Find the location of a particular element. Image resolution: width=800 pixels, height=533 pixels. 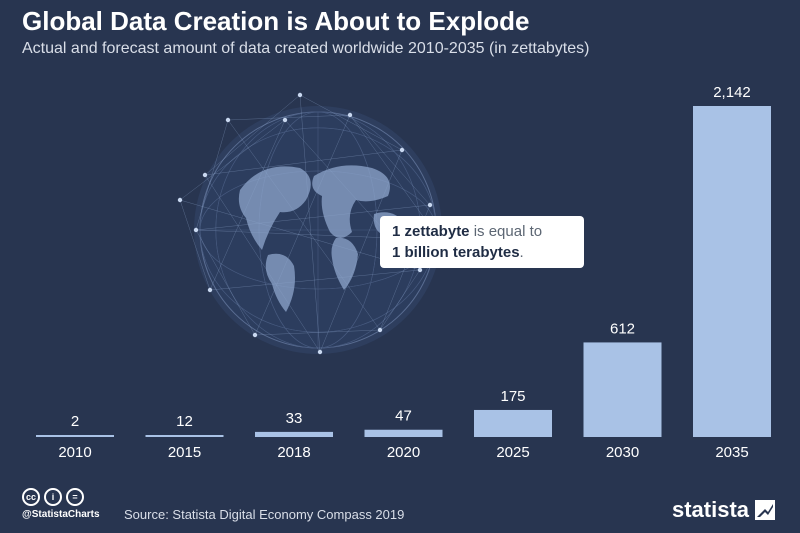

value-label-2030: 612 is located at coordinates (622, 328).